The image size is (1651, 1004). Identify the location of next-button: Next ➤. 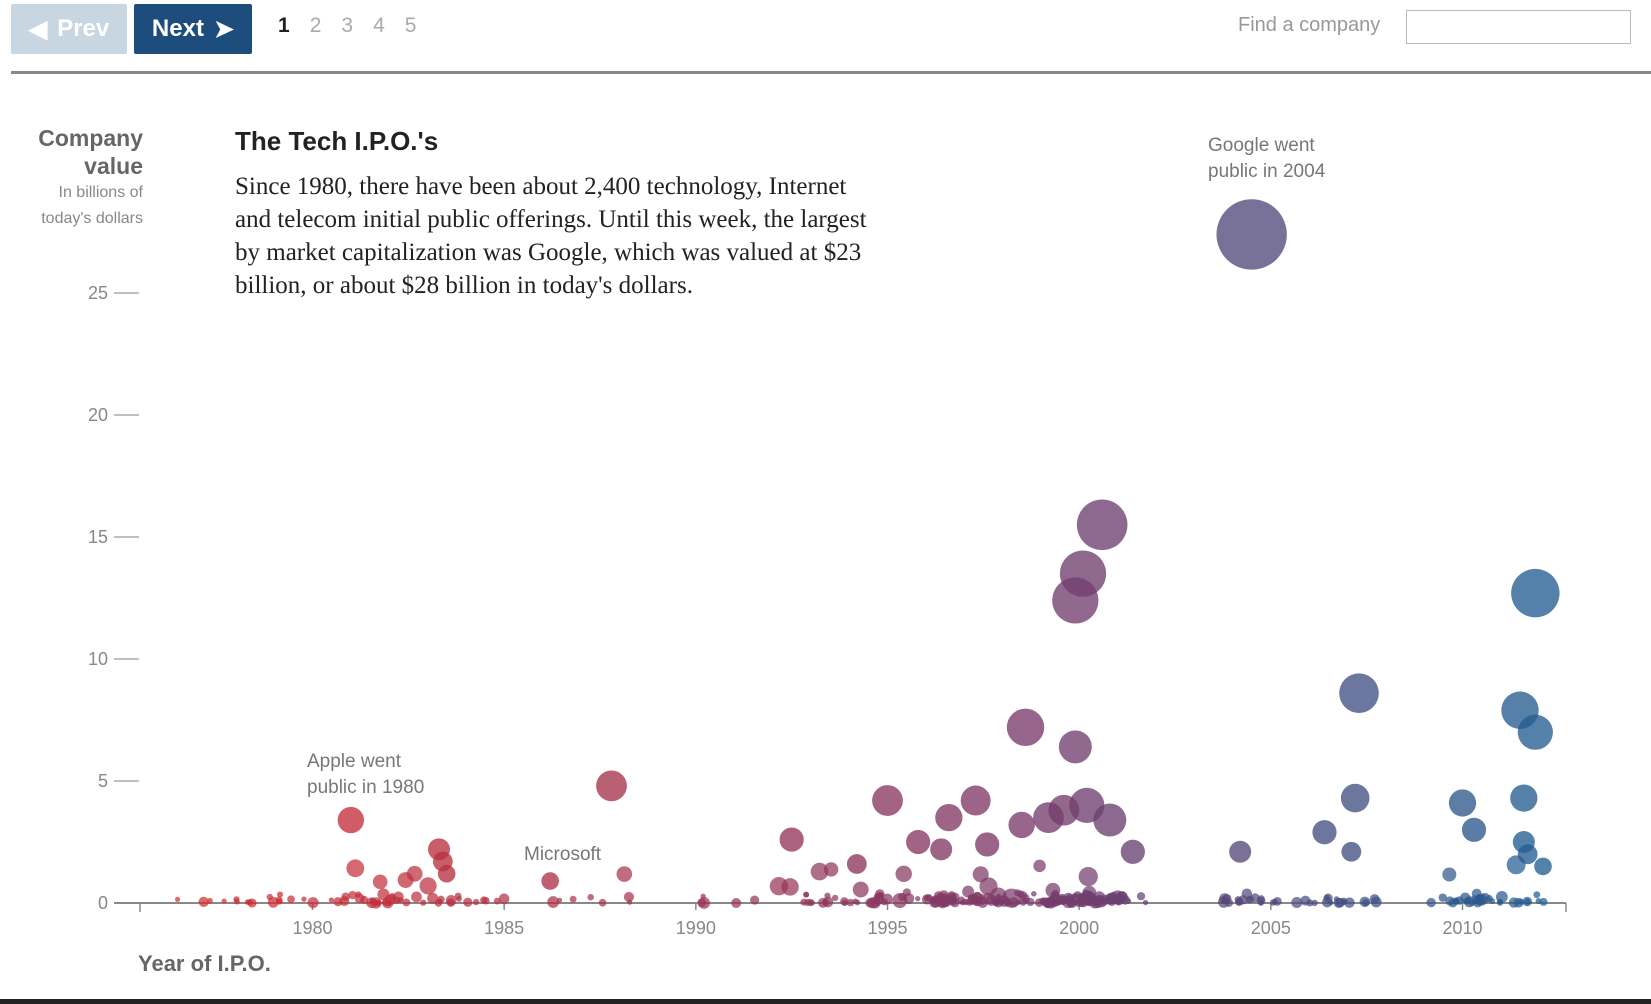
(193, 29).